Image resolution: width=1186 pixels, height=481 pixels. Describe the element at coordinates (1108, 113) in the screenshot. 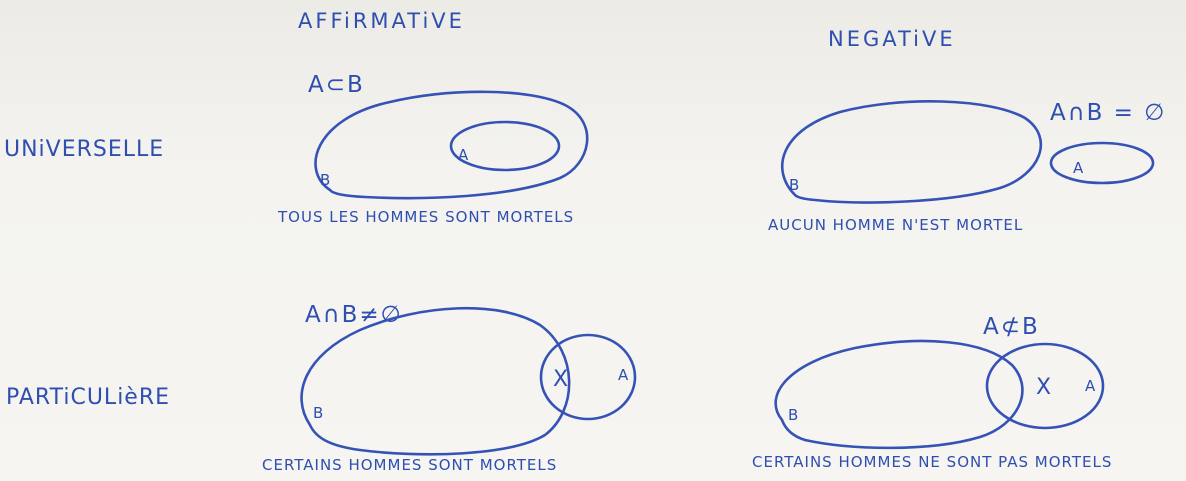

I see `relation-label: A∩B = ∅` at that location.